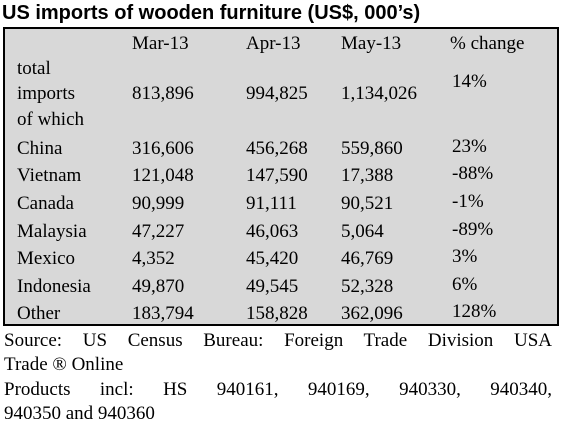 Image resolution: width=572 pixels, height=436 pixels. I want to click on vietnam-mar-value: 121,048, so click(163, 175).